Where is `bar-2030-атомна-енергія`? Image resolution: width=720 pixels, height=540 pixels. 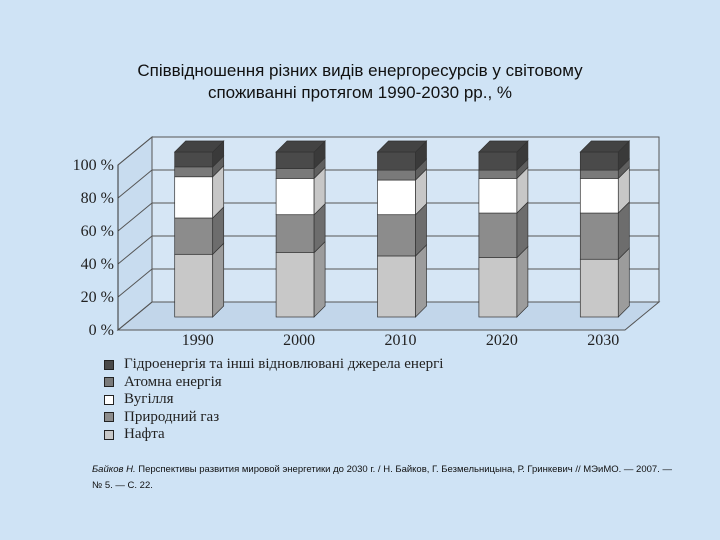
bar-2030-атомна-енергія is located at coordinates (599, 174).